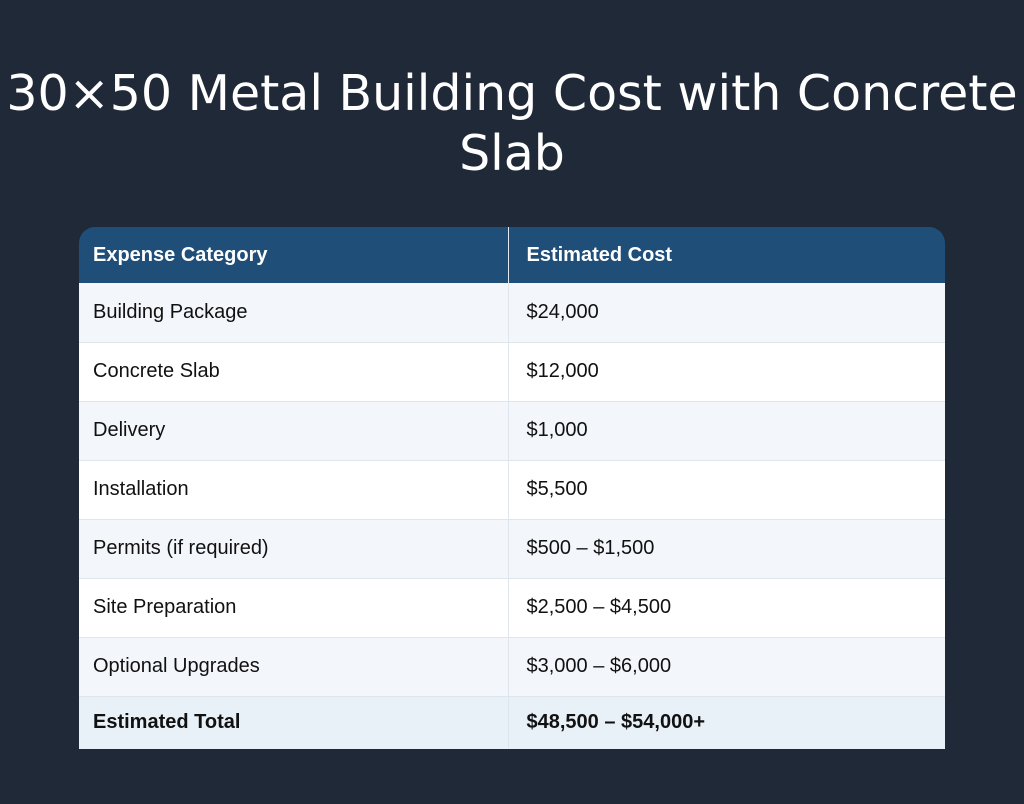 This screenshot has width=1024, height=804. I want to click on cost-cell: $1,000, so click(726, 431).